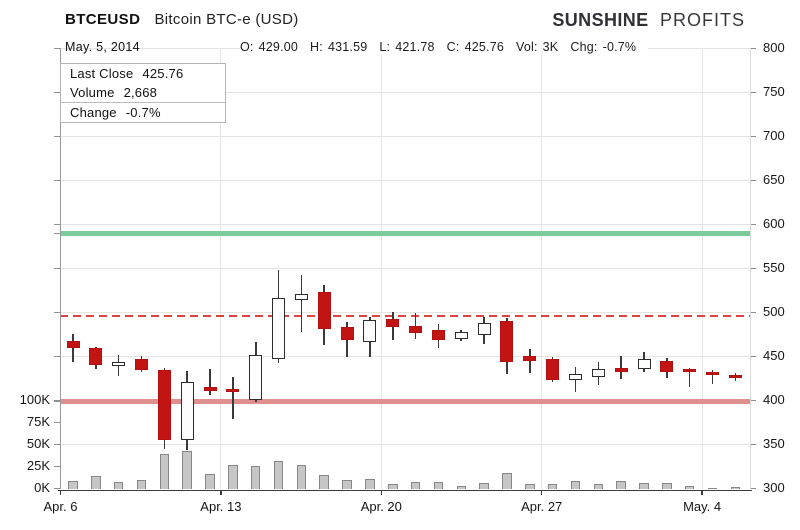 Image resolution: width=800 pixels, height=530 pixels. Describe the element at coordinates (102, 73) in the screenshot. I see `legend-label: Last Close` at that location.